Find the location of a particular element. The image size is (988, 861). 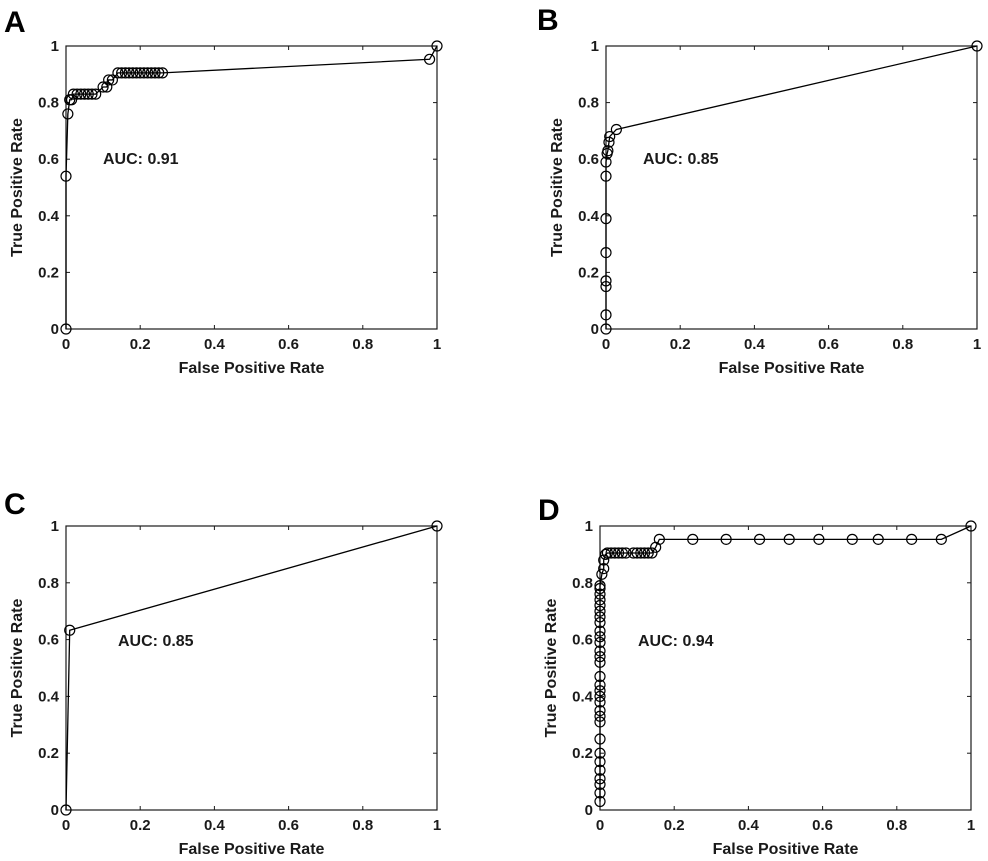

x-tick-label: 0.8 is located at coordinates (896, 825).